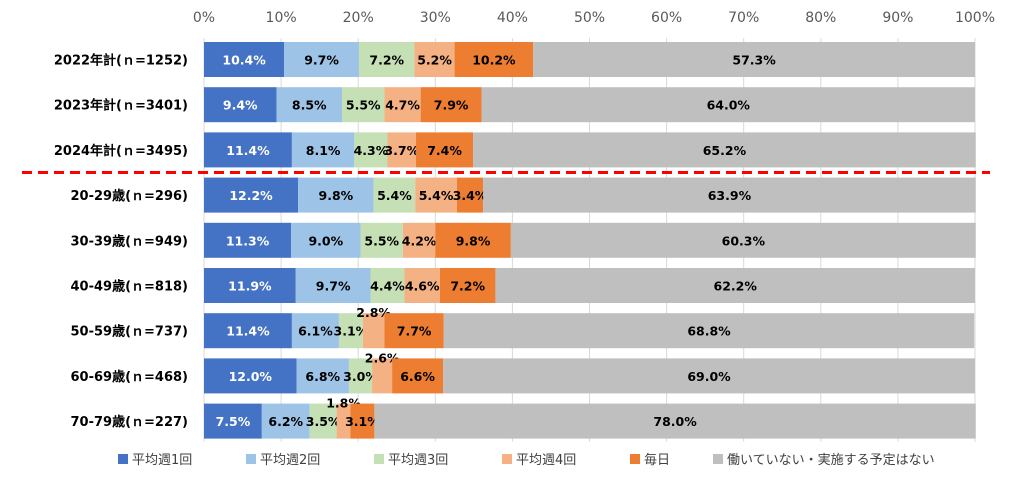 The width and height of the screenshot is (1014, 489). Describe the element at coordinates (336, 195) in the screenshot. I see `data-label: 9.8%` at that location.